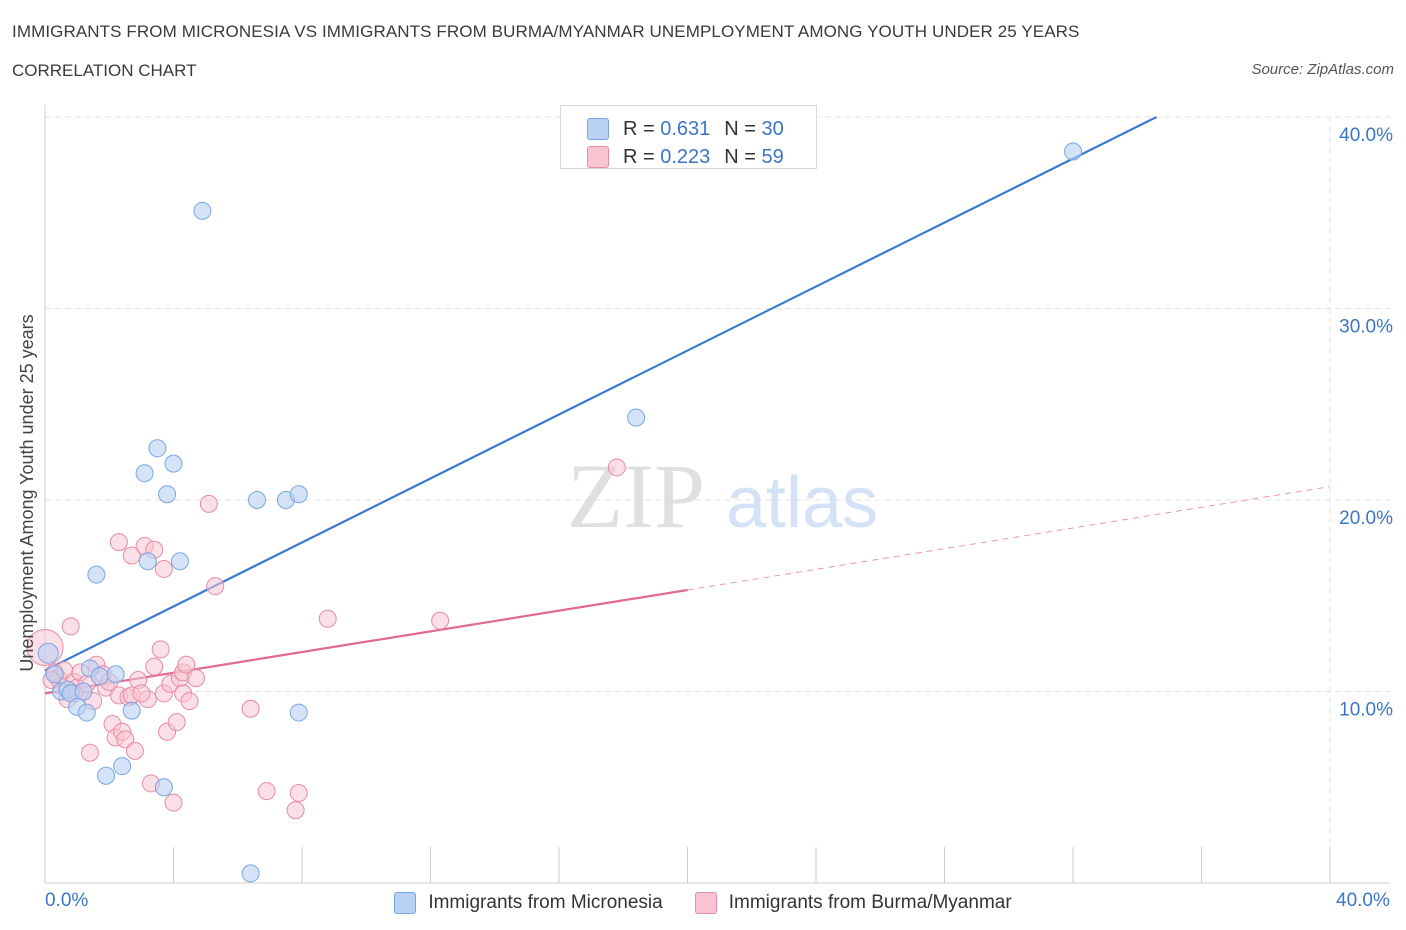 The width and height of the screenshot is (1406, 930). I want to click on watermark-zip: ZIP, so click(636, 496).